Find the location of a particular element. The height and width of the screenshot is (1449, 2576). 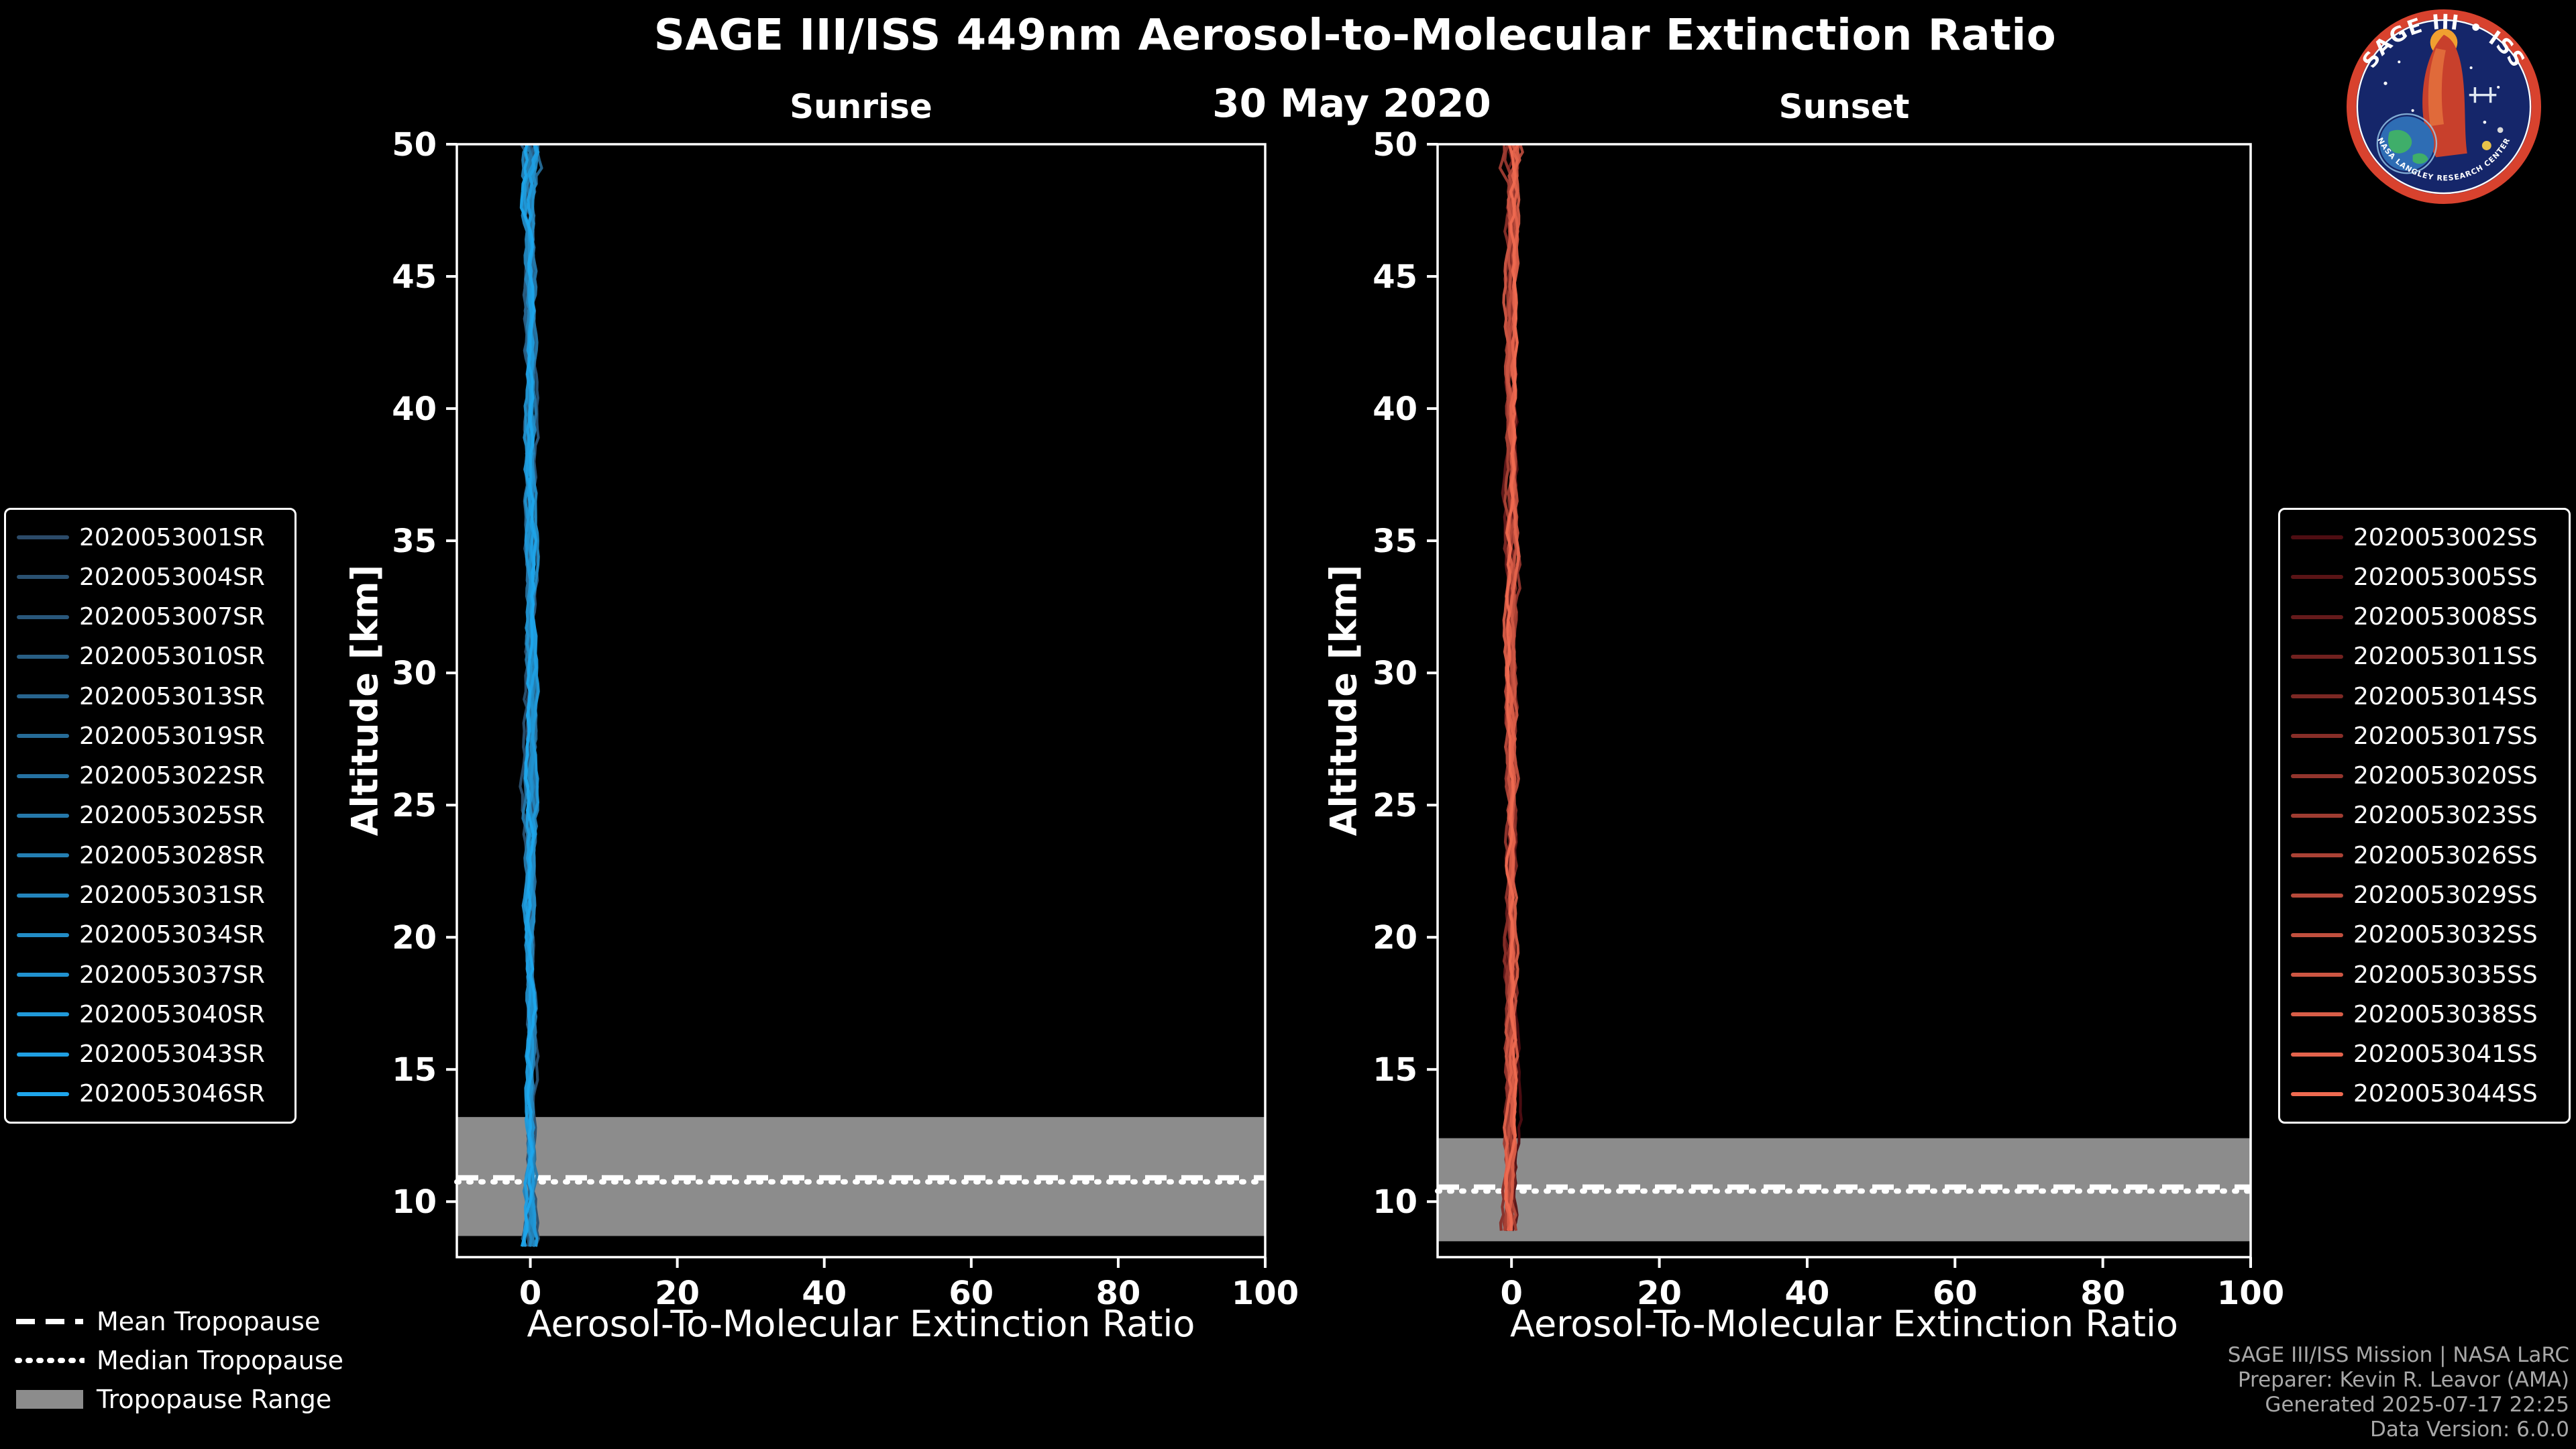

legend-entry: 2020053017SS is located at coordinates (2424, 736).